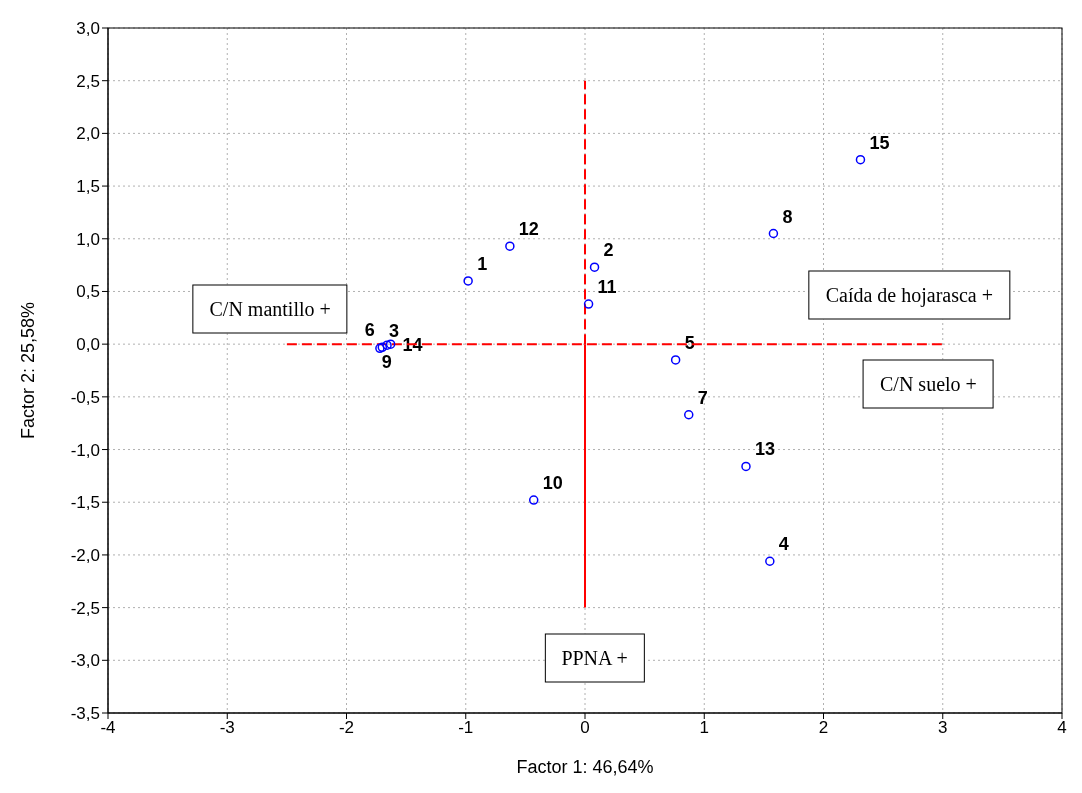 Image resolution: width=1082 pixels, height=793 pixels. I want to click on x-tick-label: 3, so click(943, 728).